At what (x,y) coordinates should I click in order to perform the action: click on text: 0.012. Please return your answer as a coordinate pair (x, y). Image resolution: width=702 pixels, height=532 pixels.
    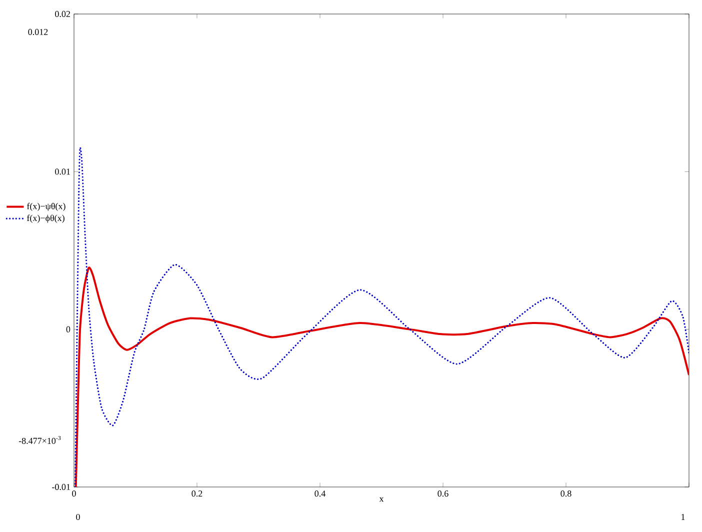
    Looking at the image, I should click on (38, 32).